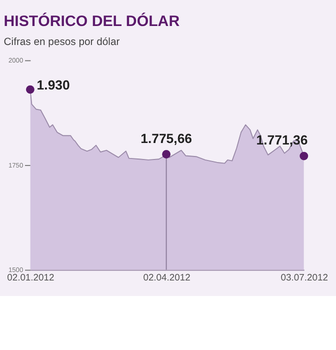  Describe the element at coordinates (282, 140) in the screenshot. I see `annotation: 1.771,36` at that location.